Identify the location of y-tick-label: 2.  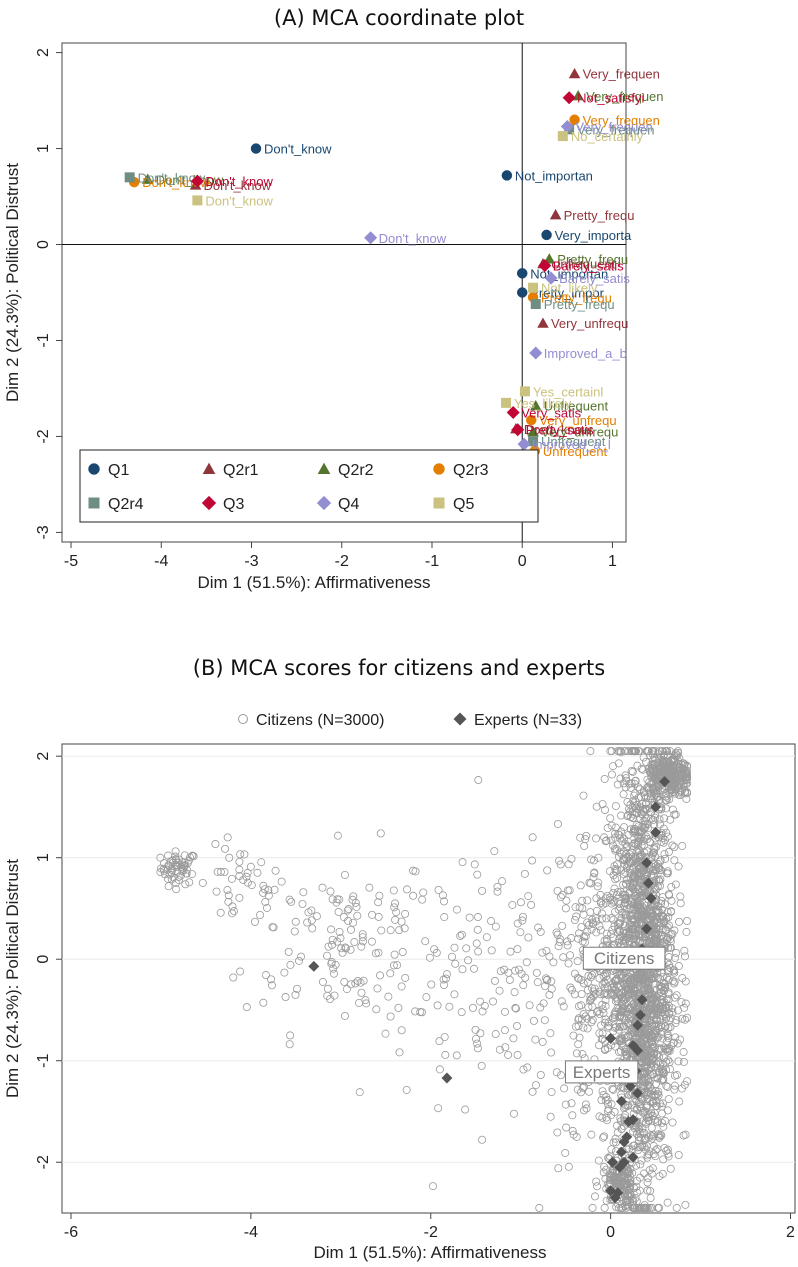
(43, 52).